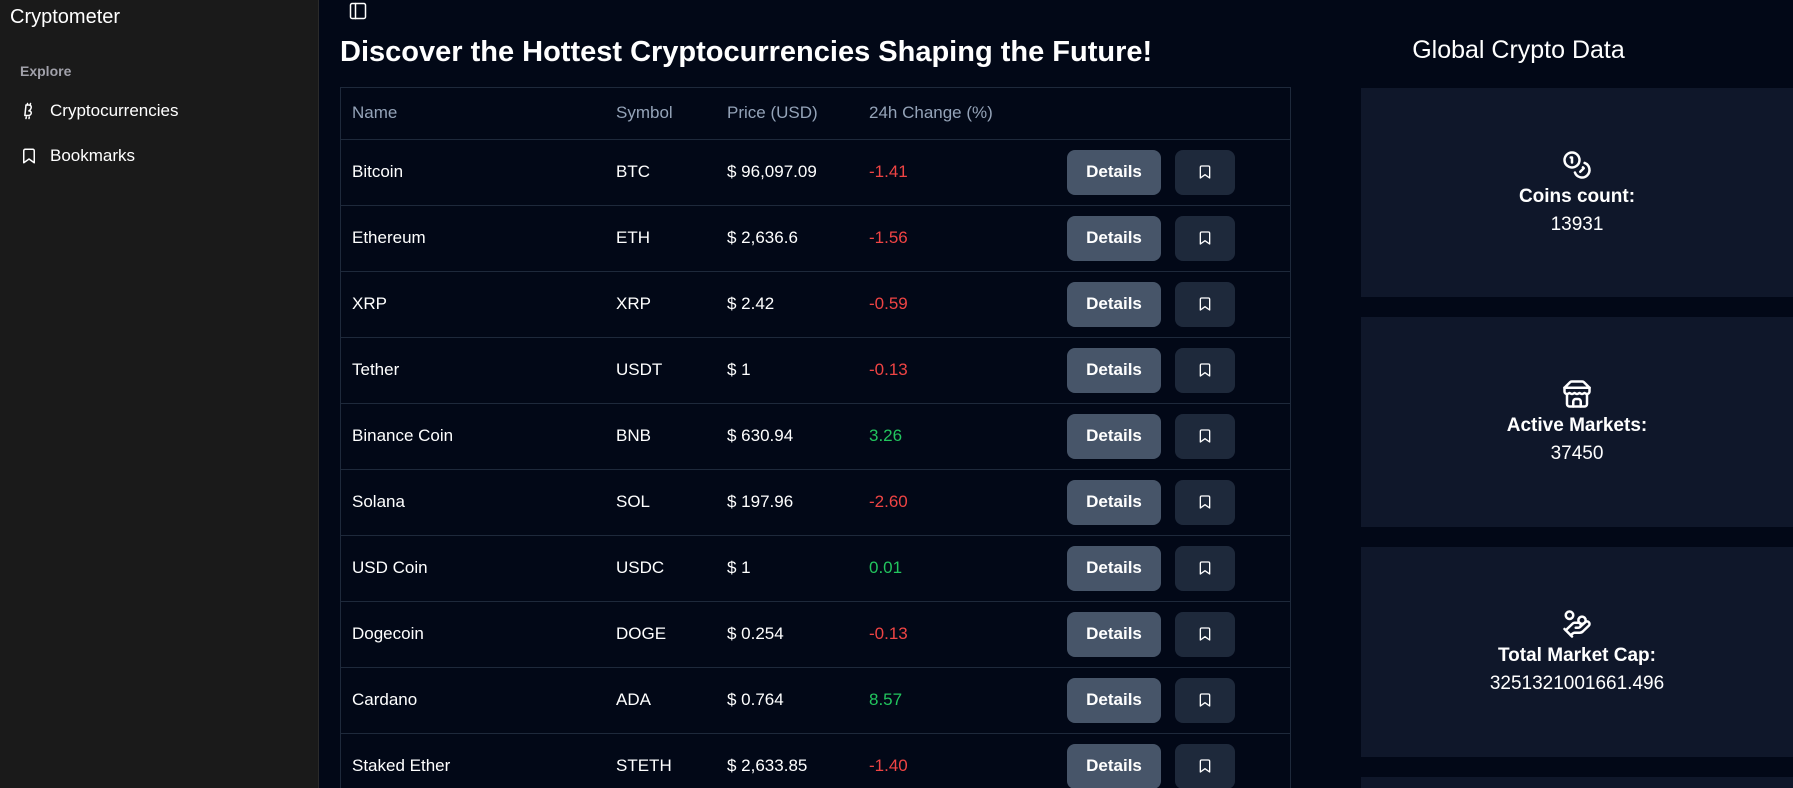 Image resolution: width=1793 pixels, height=788 pixels. I want to click on stat-card-coins-count: Coins count: 13931, so click(1577, 192).